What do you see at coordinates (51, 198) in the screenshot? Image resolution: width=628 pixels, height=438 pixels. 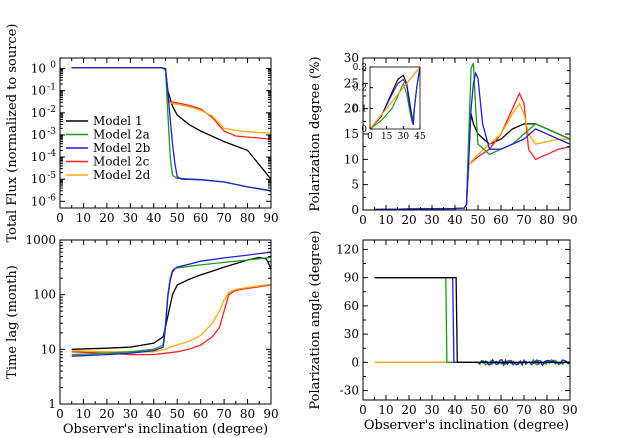 I see `y-tick-exponent: -6` at bounding box center [51, 198].